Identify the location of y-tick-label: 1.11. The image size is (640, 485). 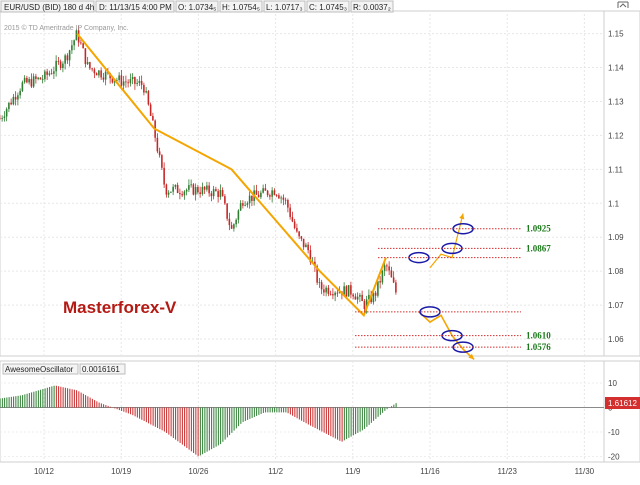
(616, 169).